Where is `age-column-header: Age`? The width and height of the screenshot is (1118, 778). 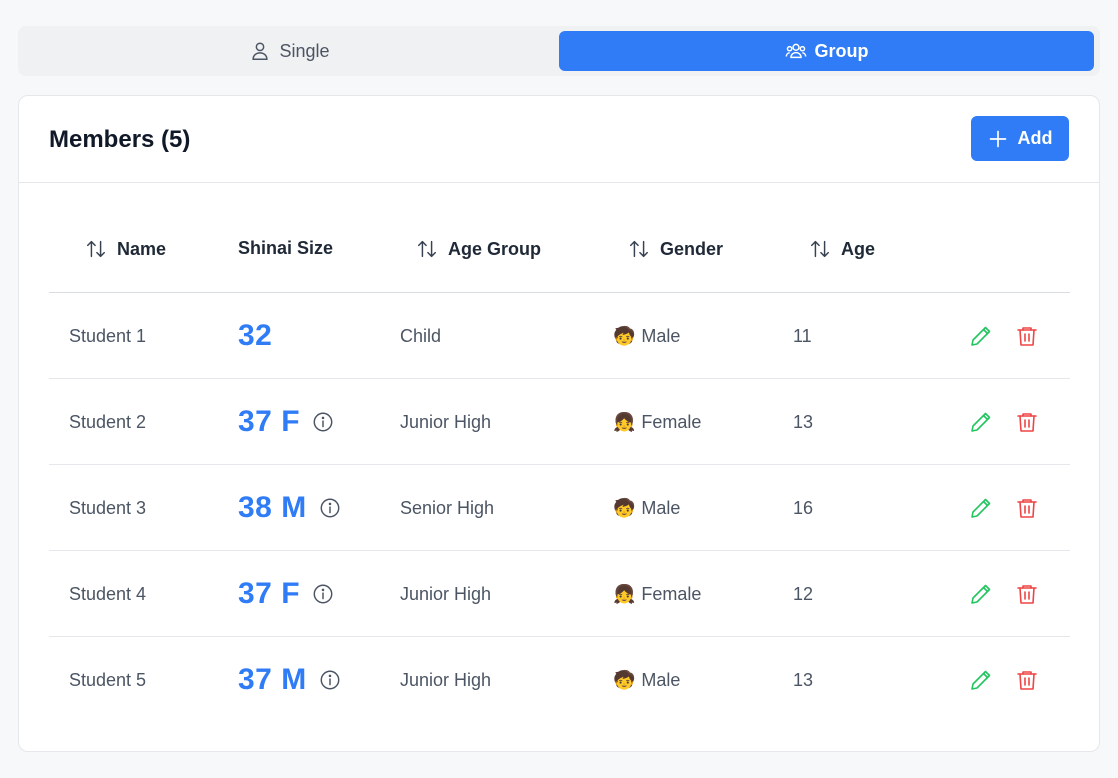
age-column-header: Age is located at coordinates (842, 249).